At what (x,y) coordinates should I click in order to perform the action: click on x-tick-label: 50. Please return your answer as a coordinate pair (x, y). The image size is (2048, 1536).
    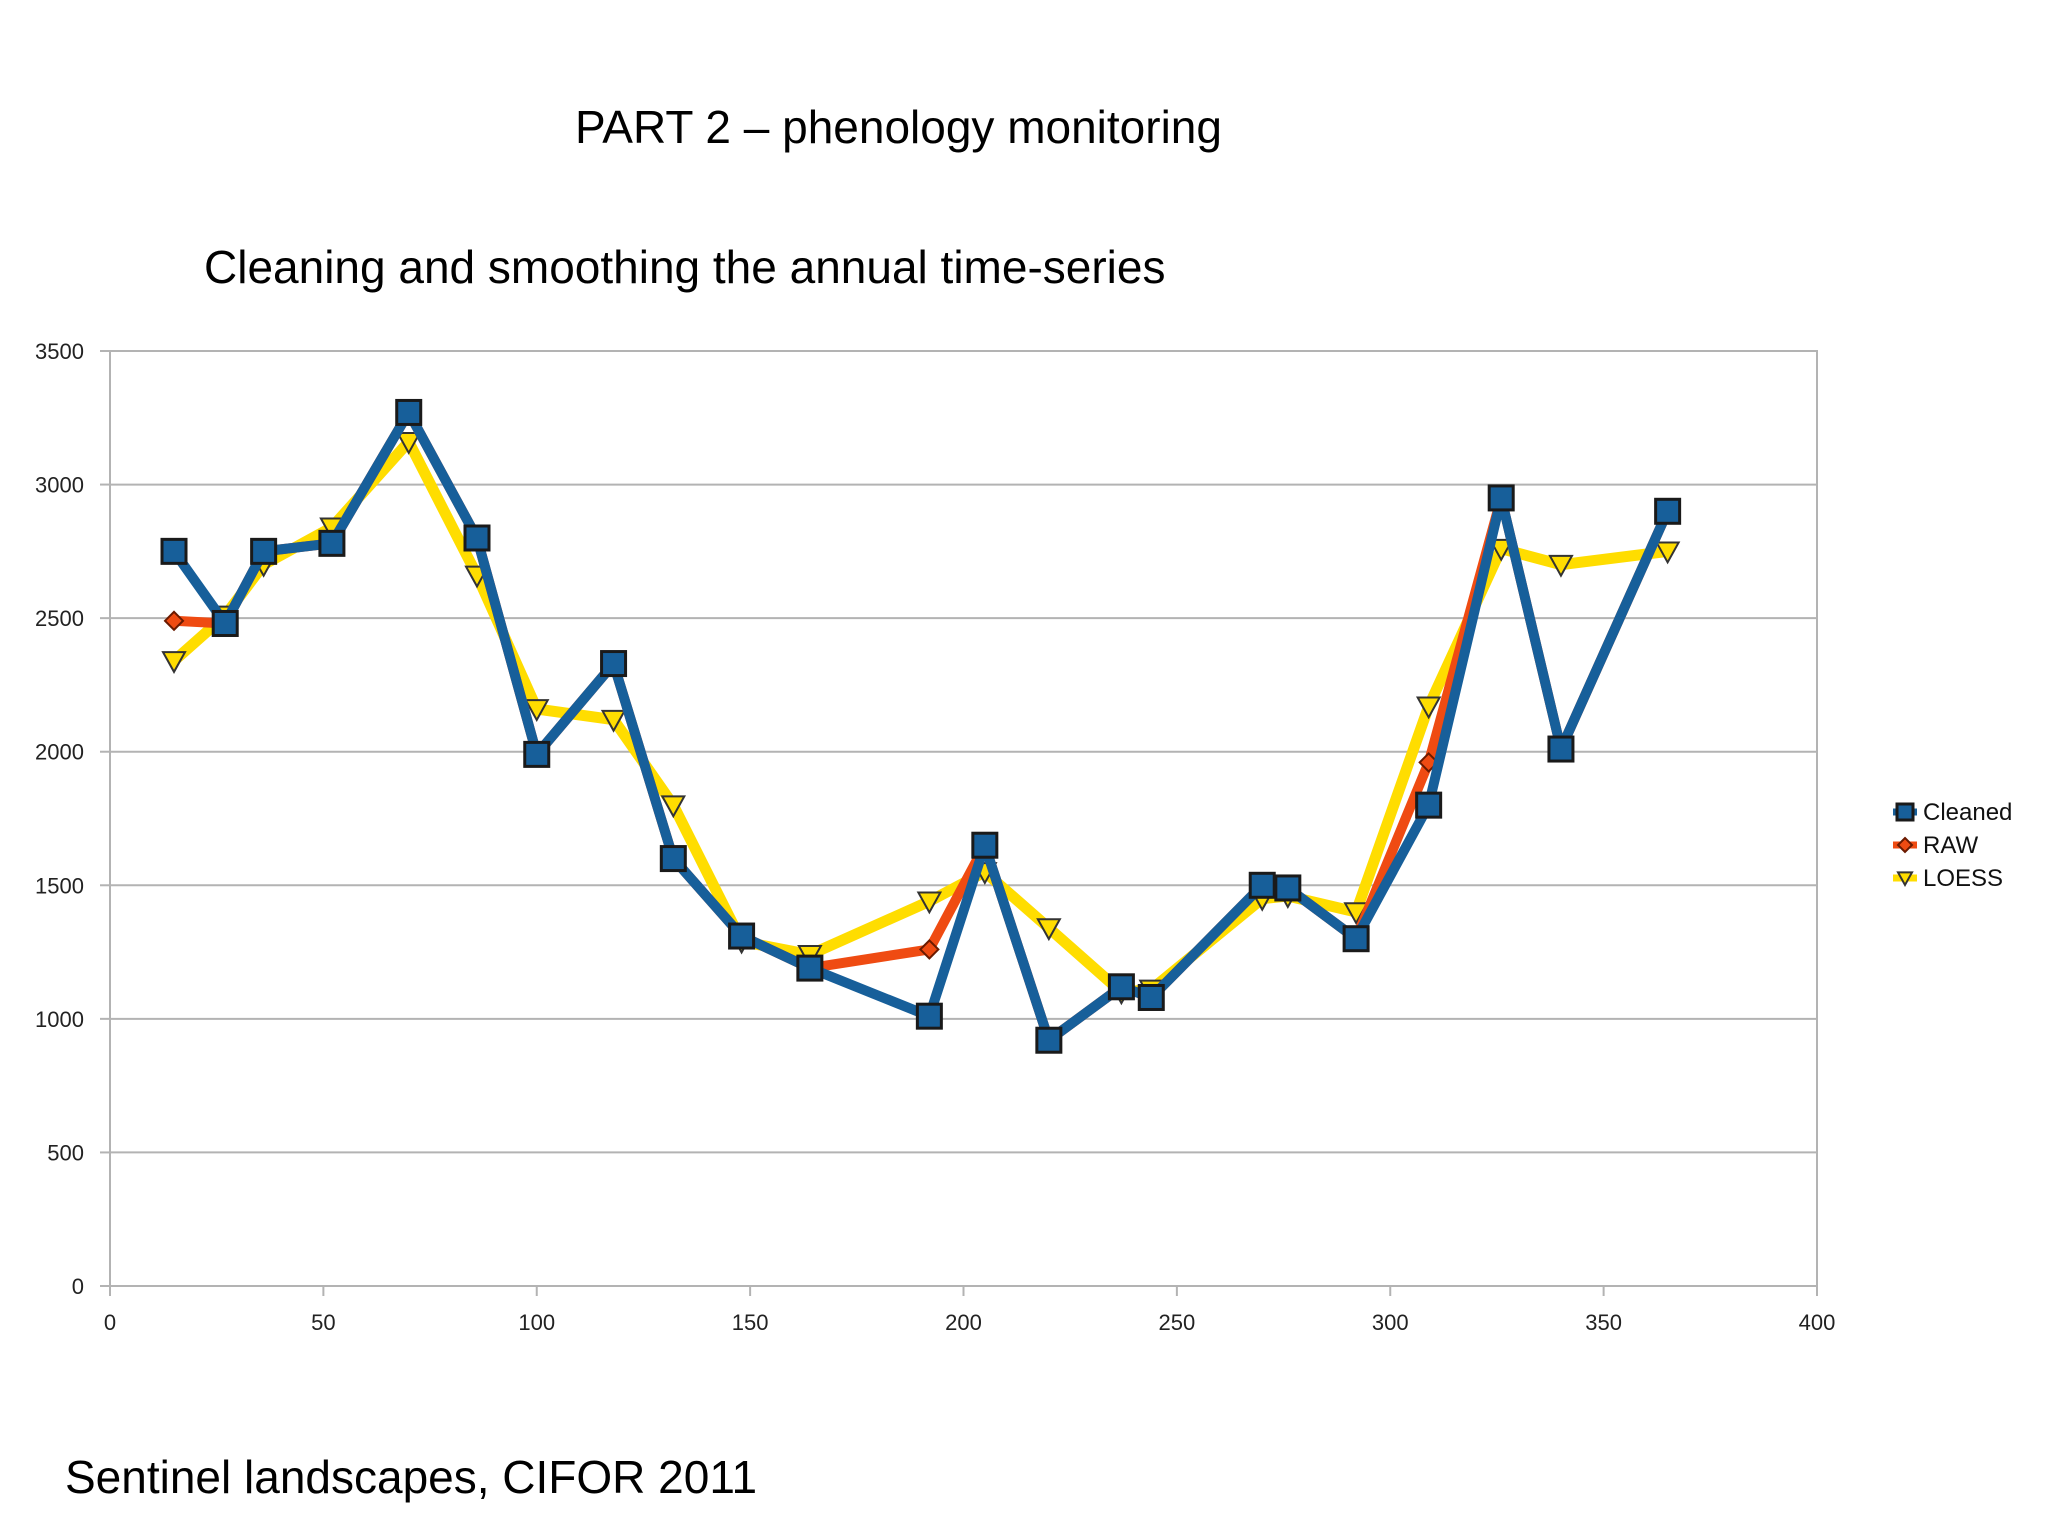
    Looking at the image, I should click on (323, 1322).